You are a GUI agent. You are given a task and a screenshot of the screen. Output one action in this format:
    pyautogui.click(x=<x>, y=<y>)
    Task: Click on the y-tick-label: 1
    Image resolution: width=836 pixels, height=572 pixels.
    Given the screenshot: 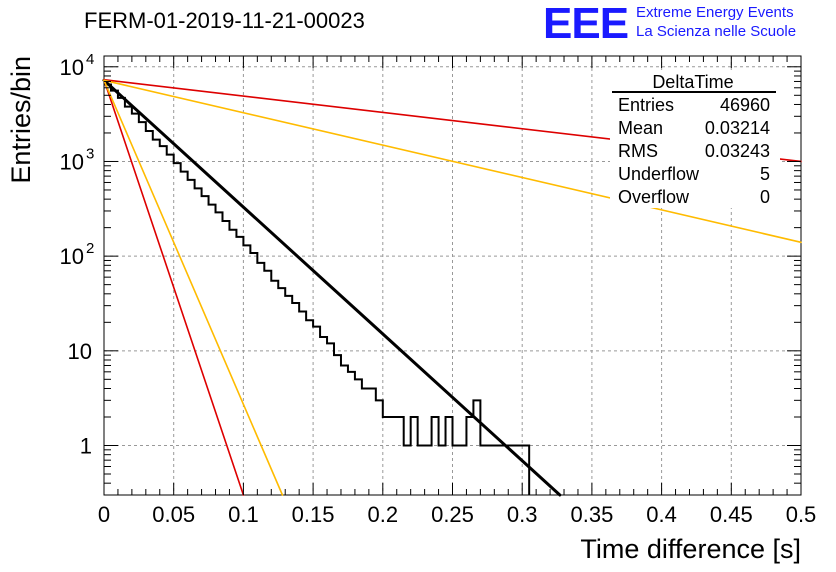 What is the action you would take?
    pyautogui.click(x=86, y=445)
    